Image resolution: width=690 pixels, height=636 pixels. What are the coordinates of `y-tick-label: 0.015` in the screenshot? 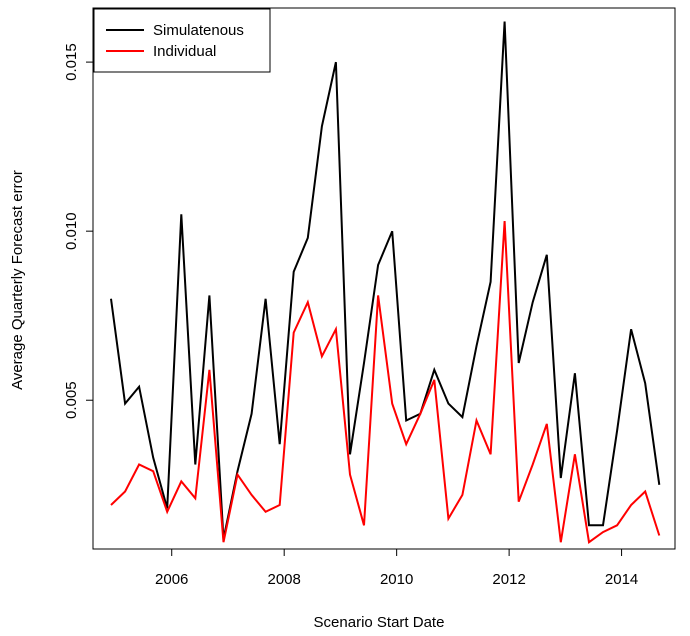 It's located at (71, 62).